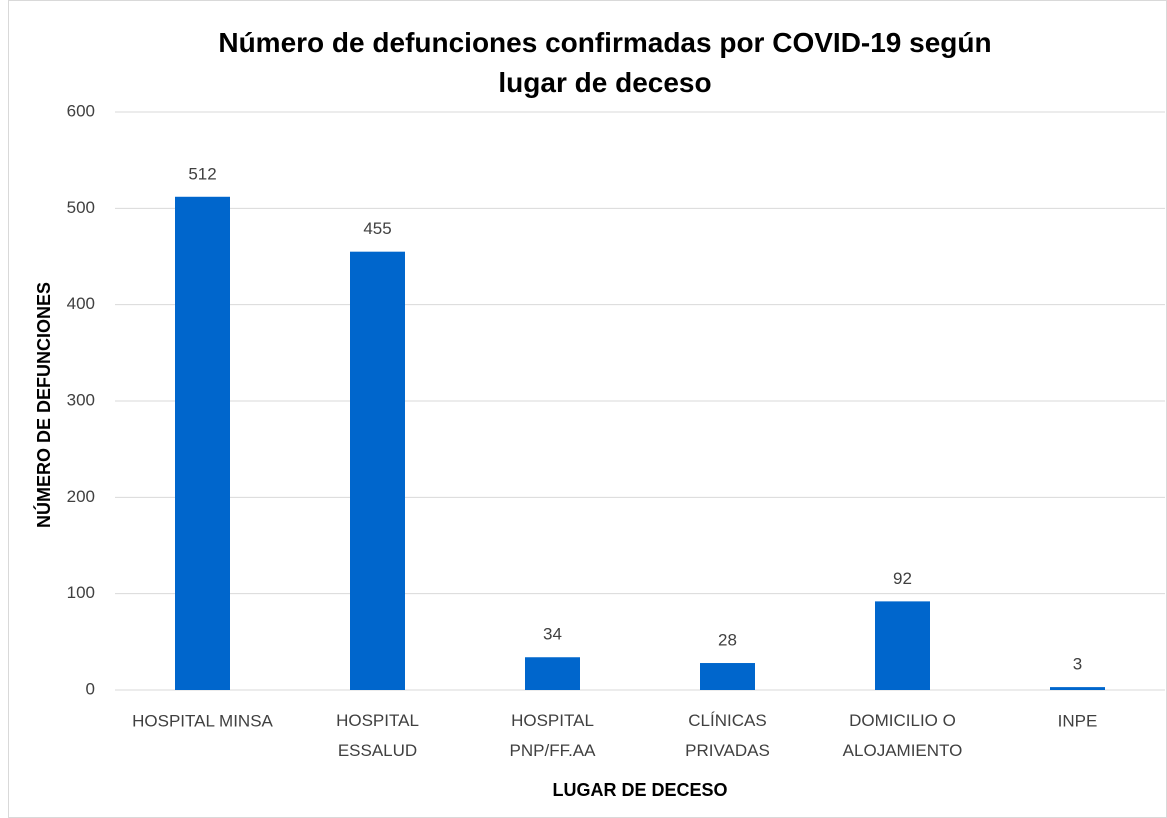  Describe the element at coordinates (727, 640) in the screenshot. I see `data-label: 28` at that location.